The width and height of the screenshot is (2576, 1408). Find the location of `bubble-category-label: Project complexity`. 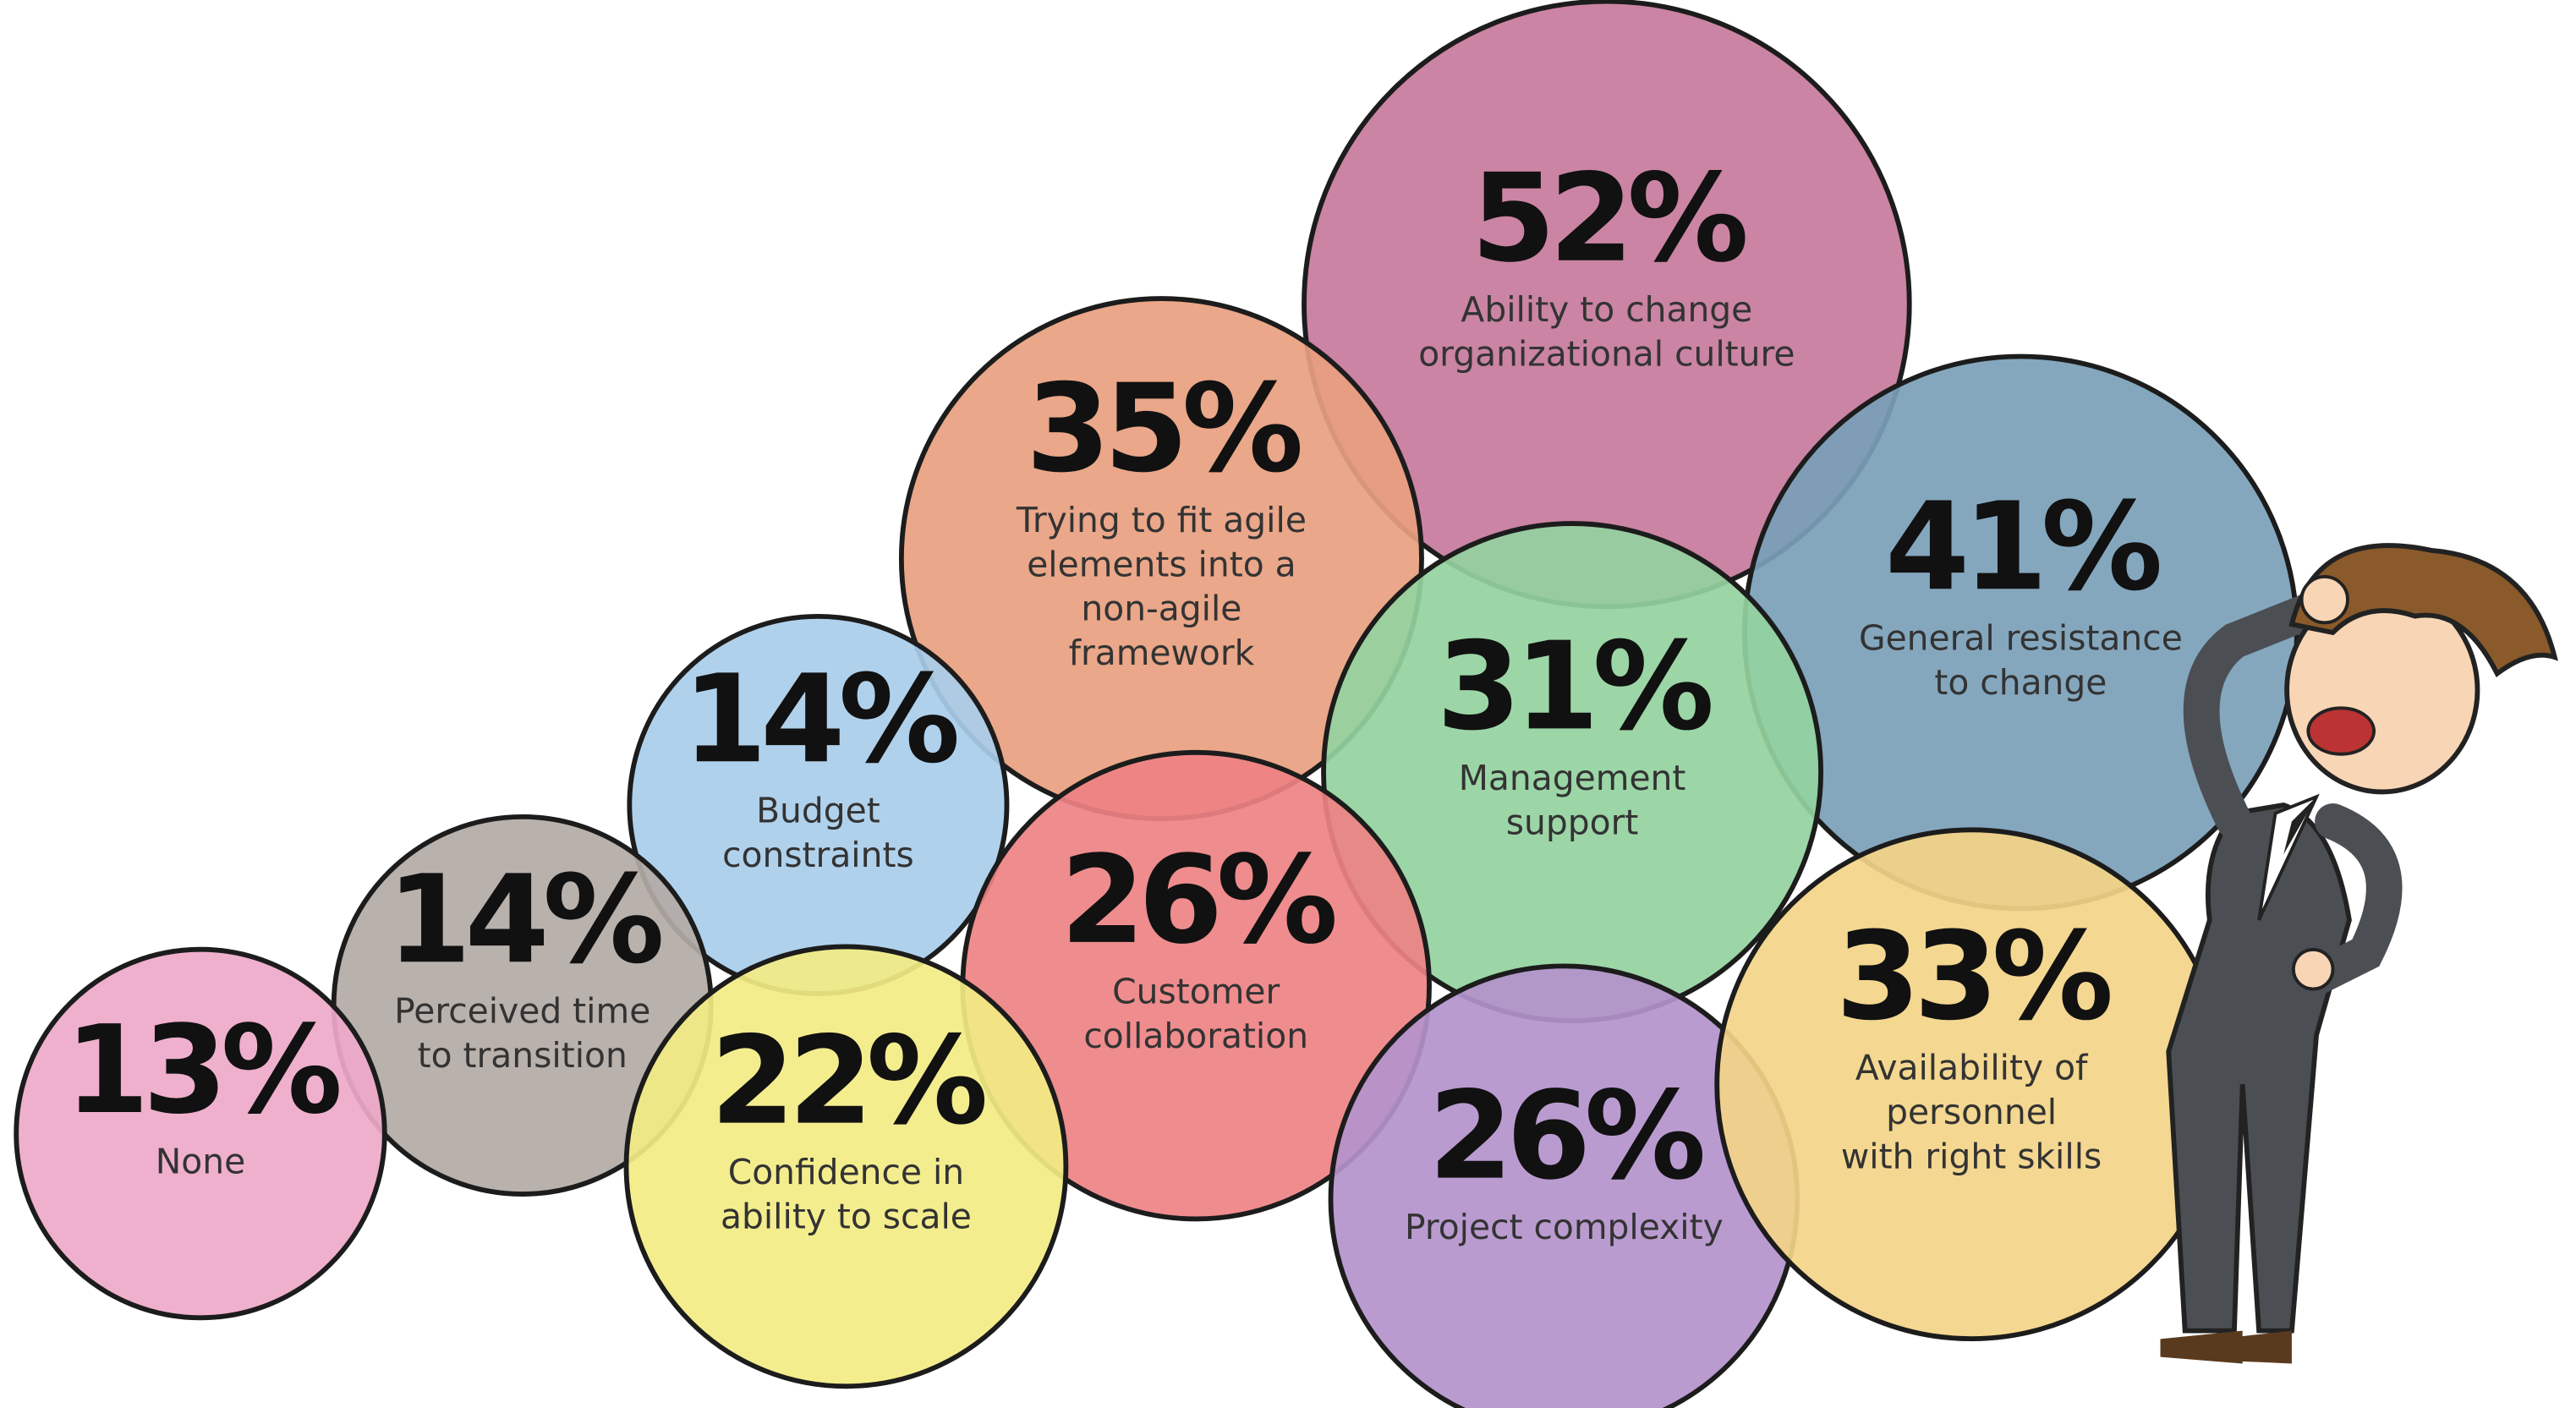

bubble-category-label: Project complexity is located at coordinates (1564, 1227).